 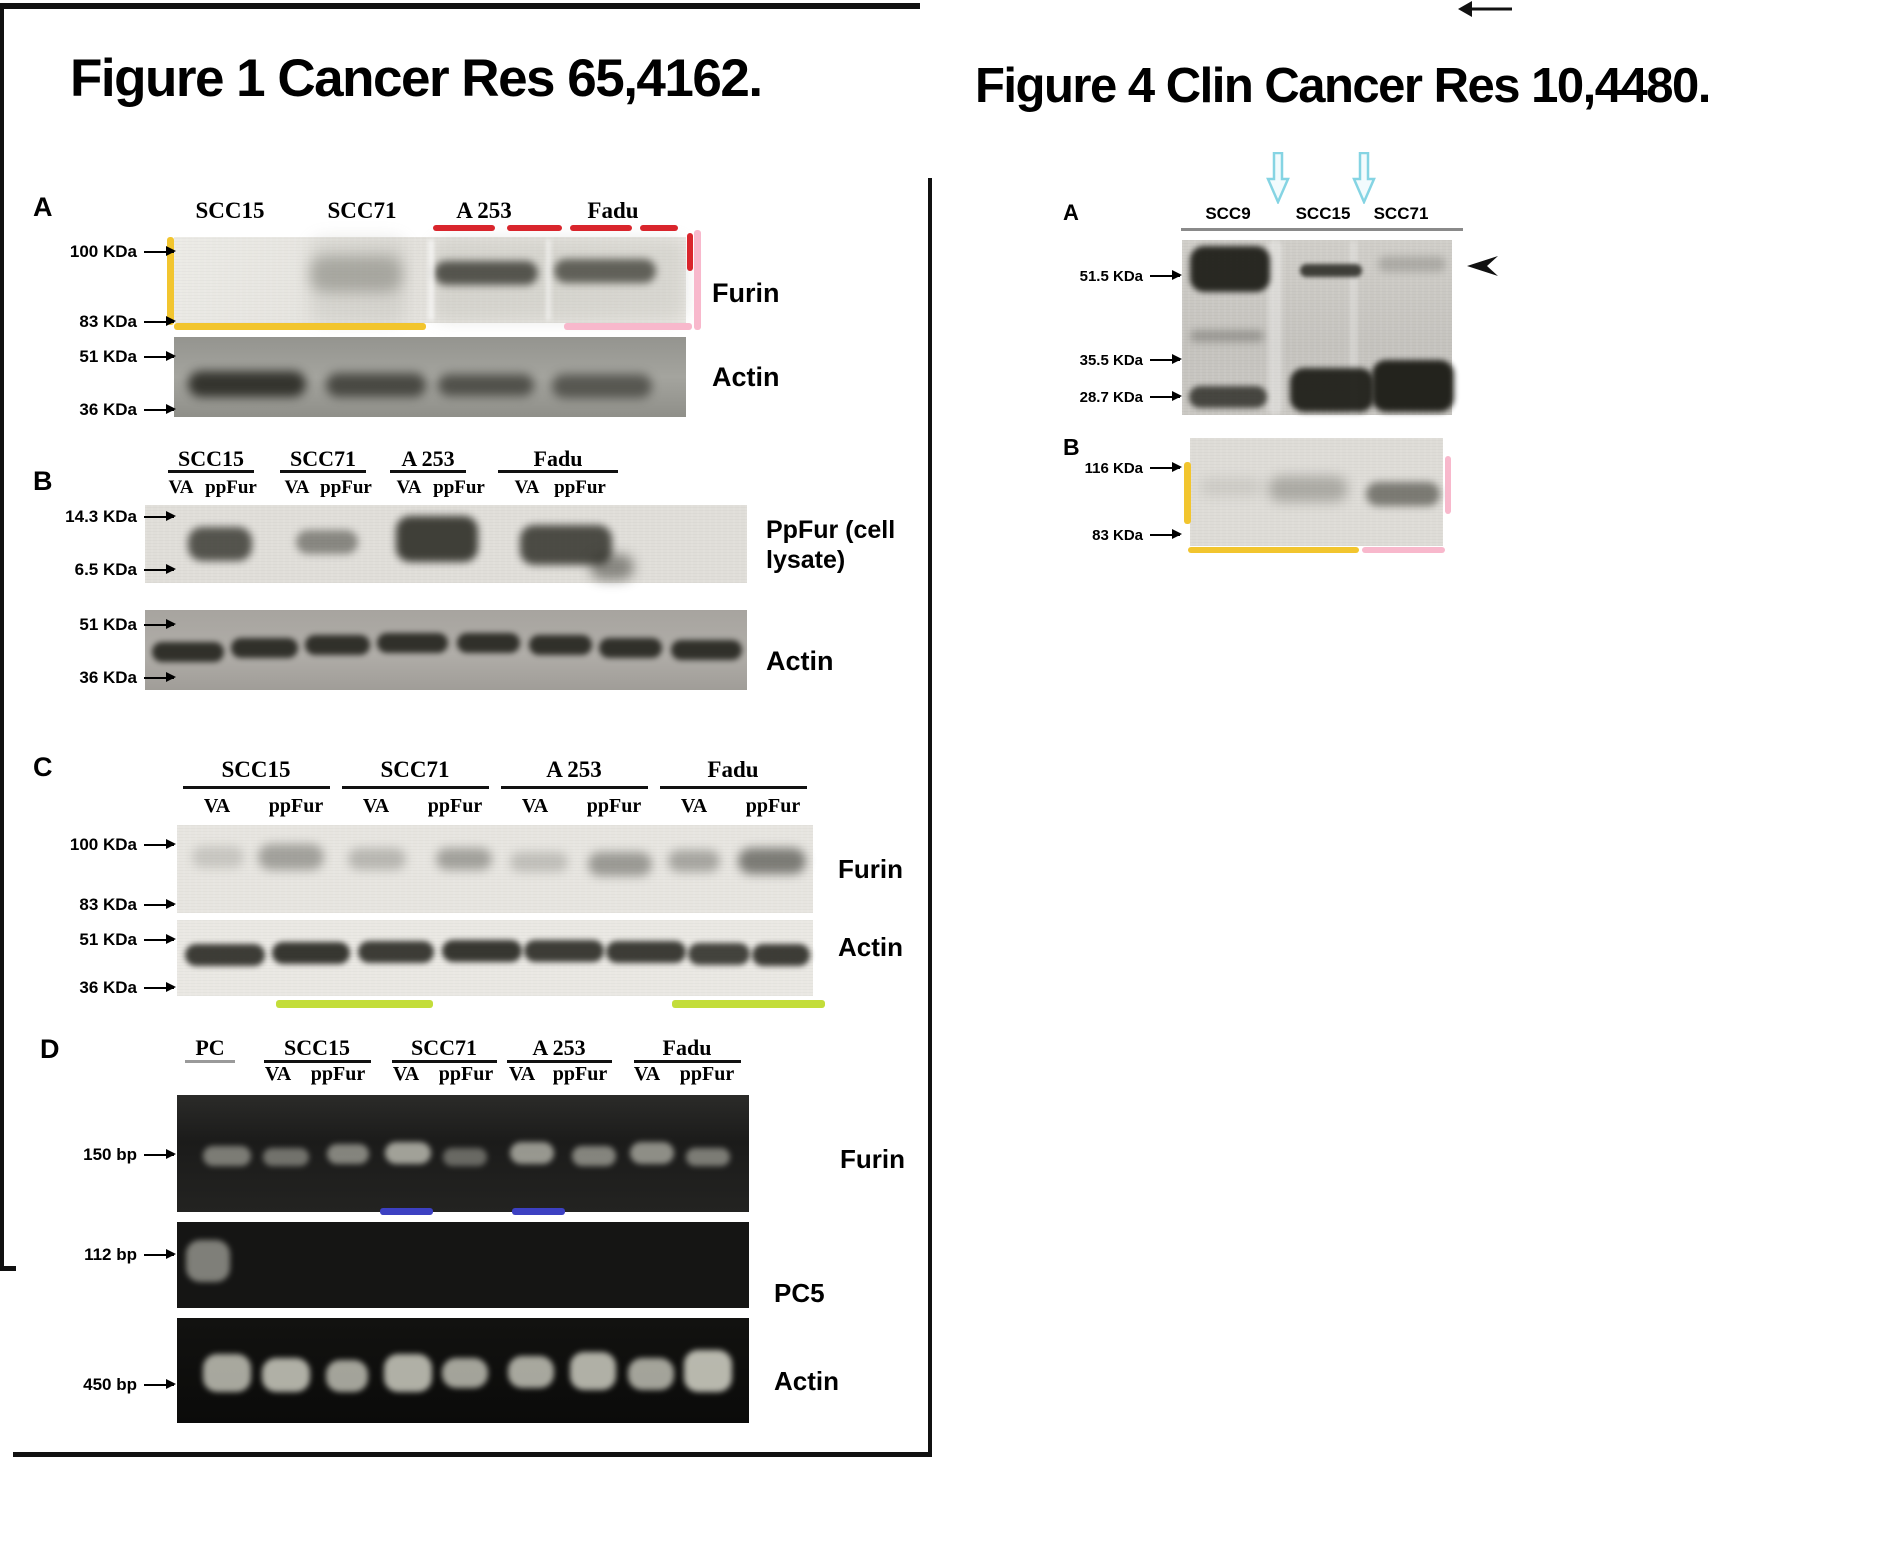 What do you see at coordinates (50, 1049) in the screenshot?
I see `panel-letter: D` at bounding box center [50, 1049].